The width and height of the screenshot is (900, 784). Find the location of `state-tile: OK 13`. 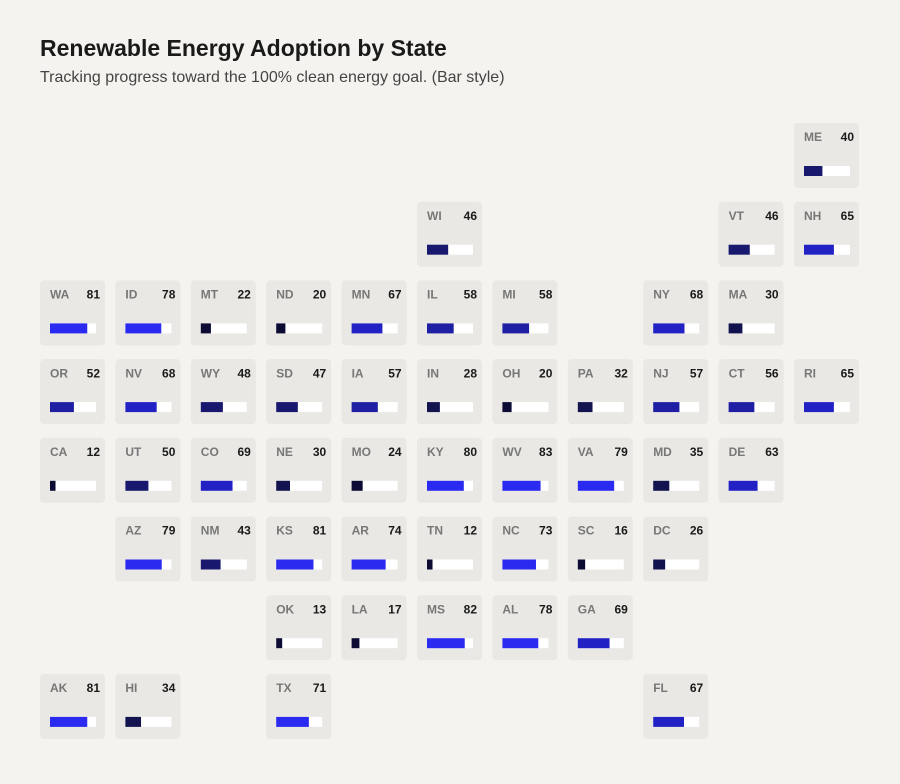

state-tile: OK 13 is located at coordinates (299, 628).